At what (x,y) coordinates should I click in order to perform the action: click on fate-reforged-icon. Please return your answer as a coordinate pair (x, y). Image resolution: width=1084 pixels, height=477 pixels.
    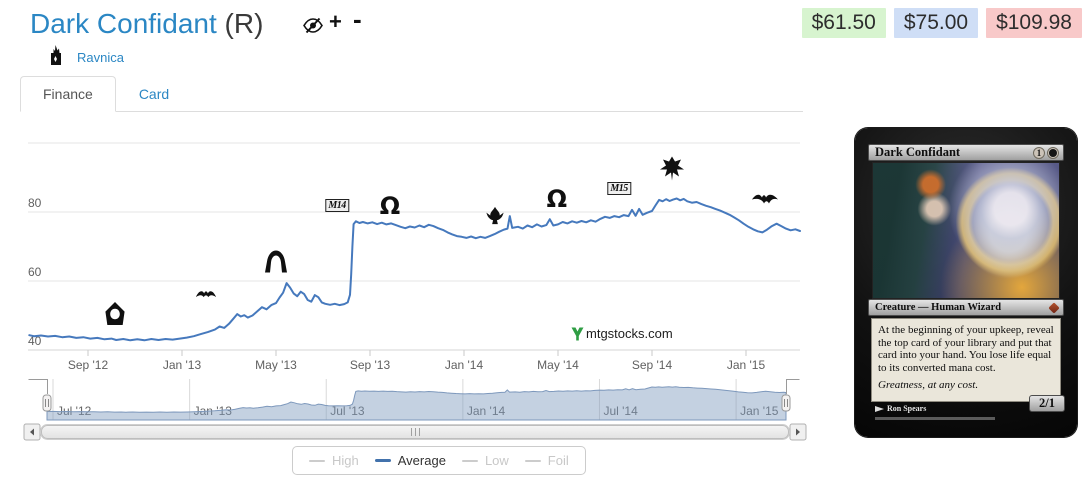
    Looking at the image, I should click on (765, 201).